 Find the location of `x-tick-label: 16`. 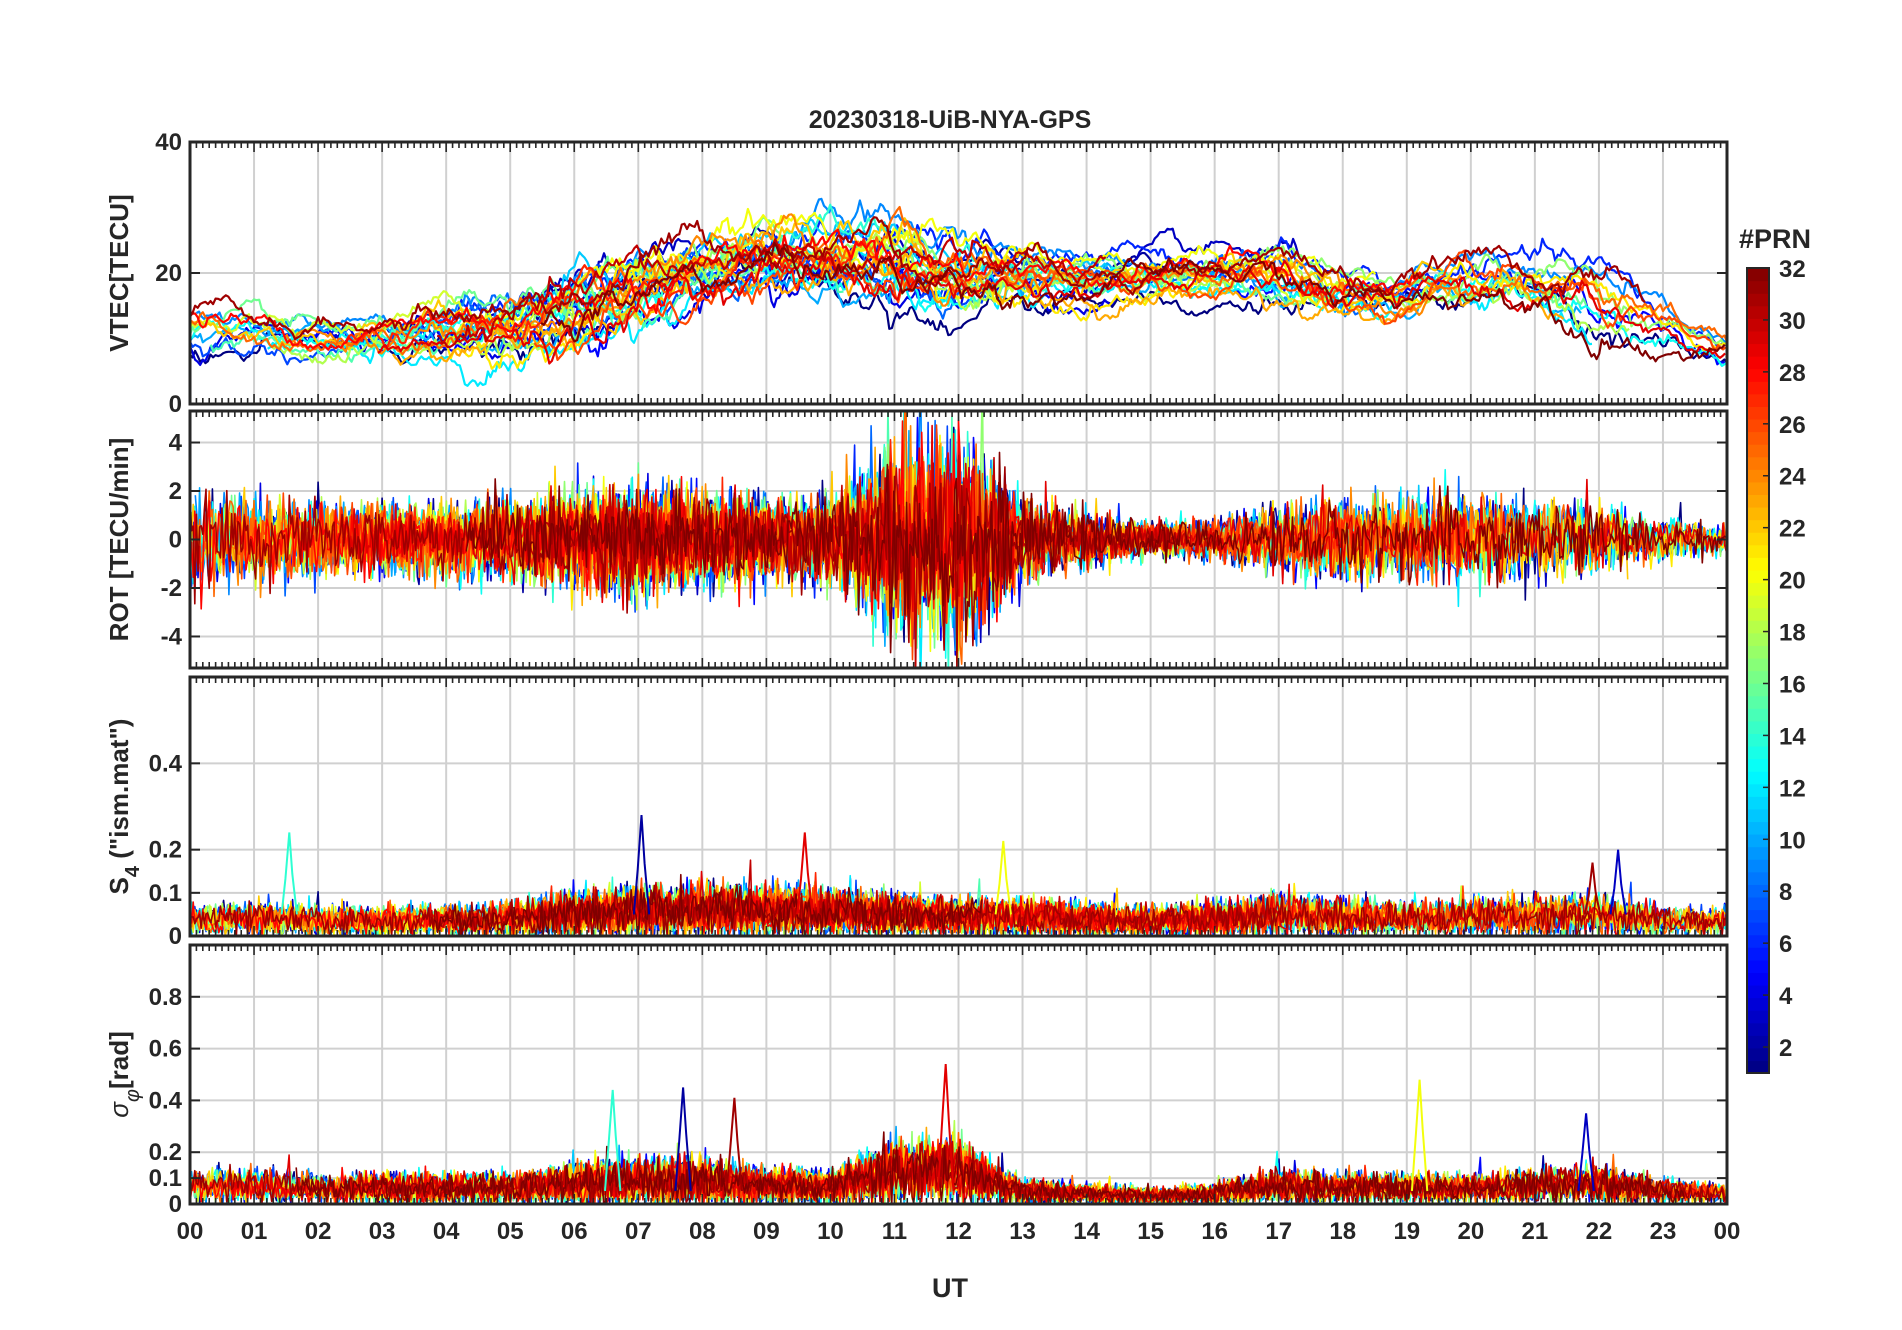

x-tick-label: 16 is located at coordinates (1214, 1231).